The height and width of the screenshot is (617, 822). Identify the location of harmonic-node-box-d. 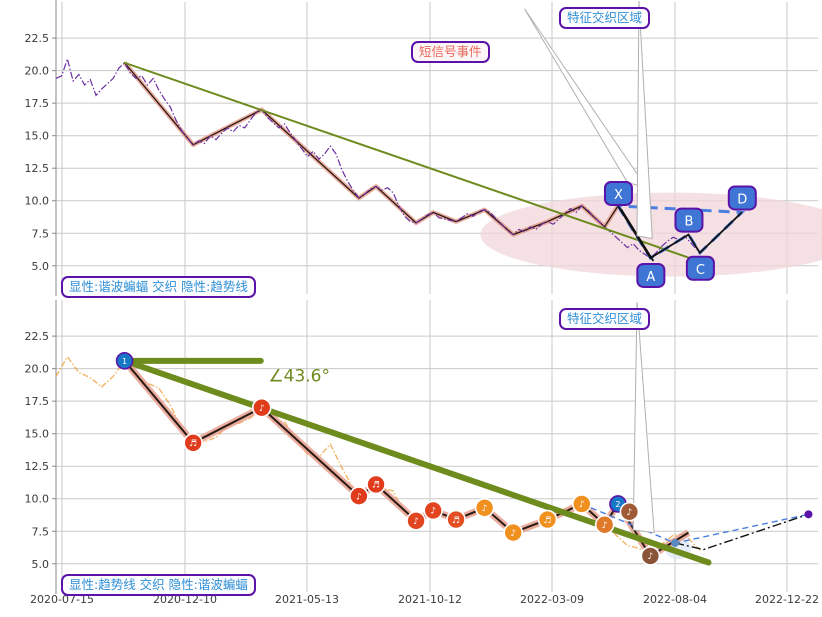
(742, 198).